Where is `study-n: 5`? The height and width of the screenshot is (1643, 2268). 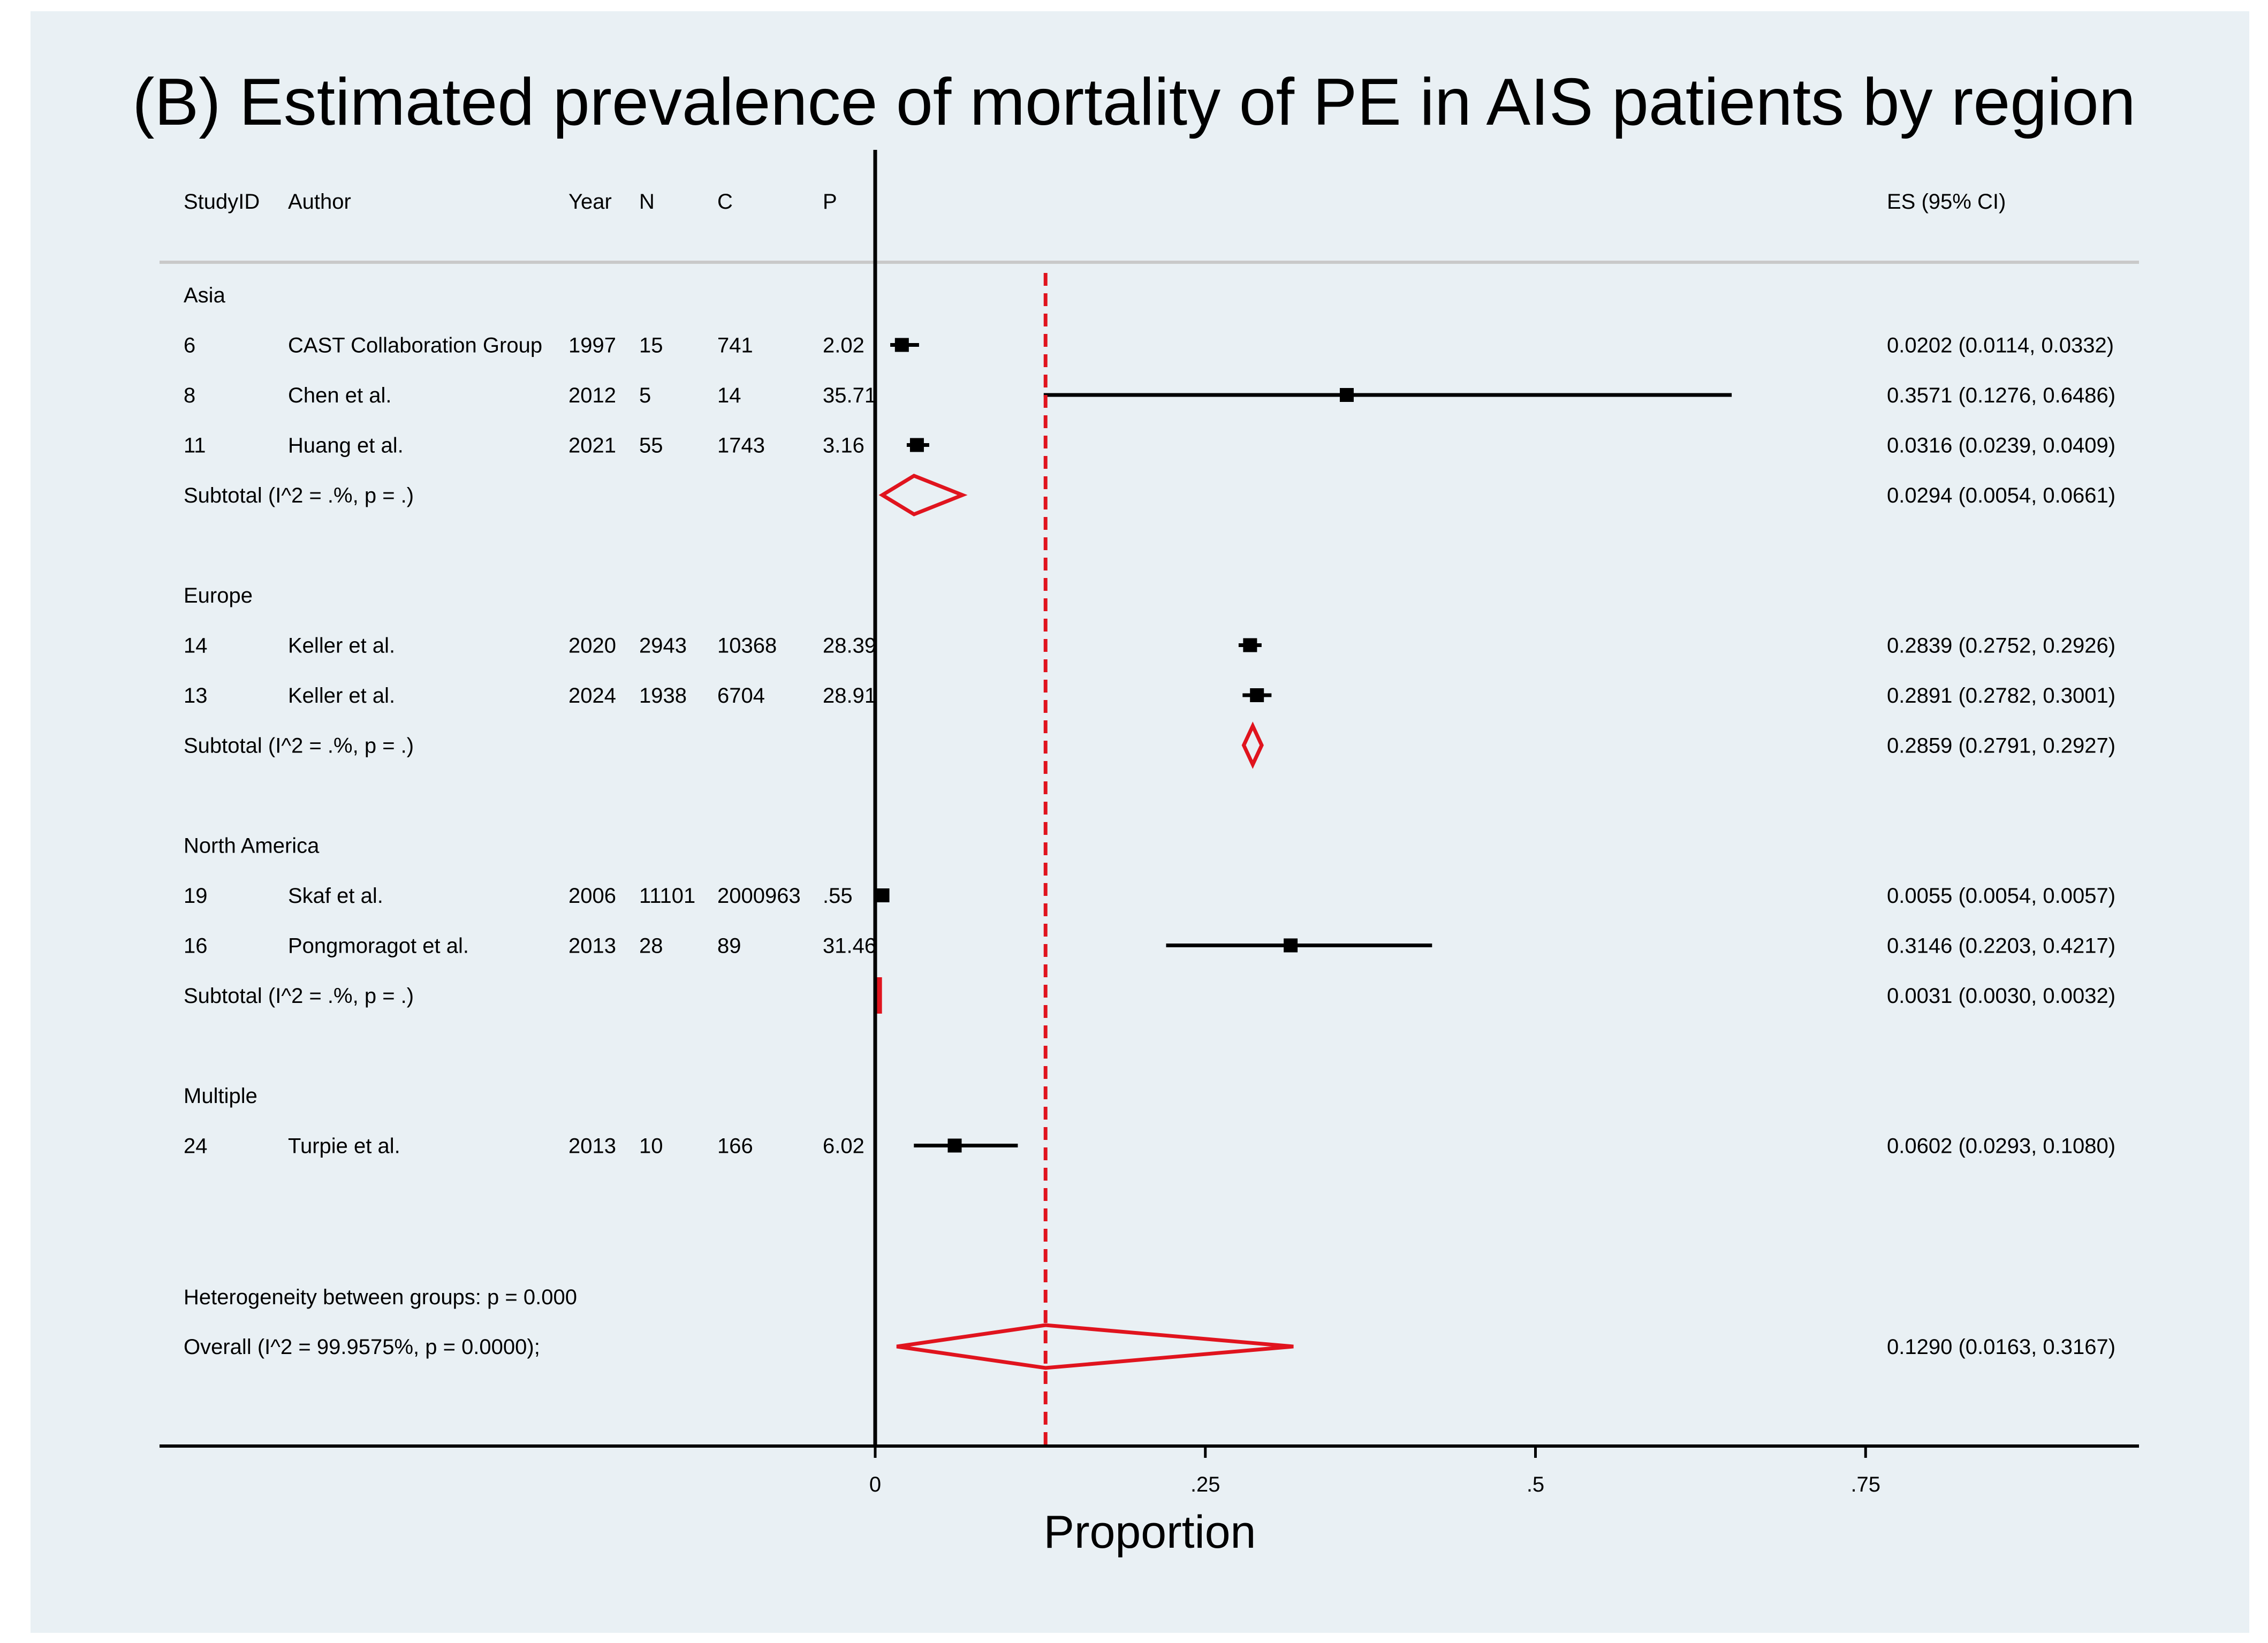 study-n: 5 is located at coordinates (645, 395).